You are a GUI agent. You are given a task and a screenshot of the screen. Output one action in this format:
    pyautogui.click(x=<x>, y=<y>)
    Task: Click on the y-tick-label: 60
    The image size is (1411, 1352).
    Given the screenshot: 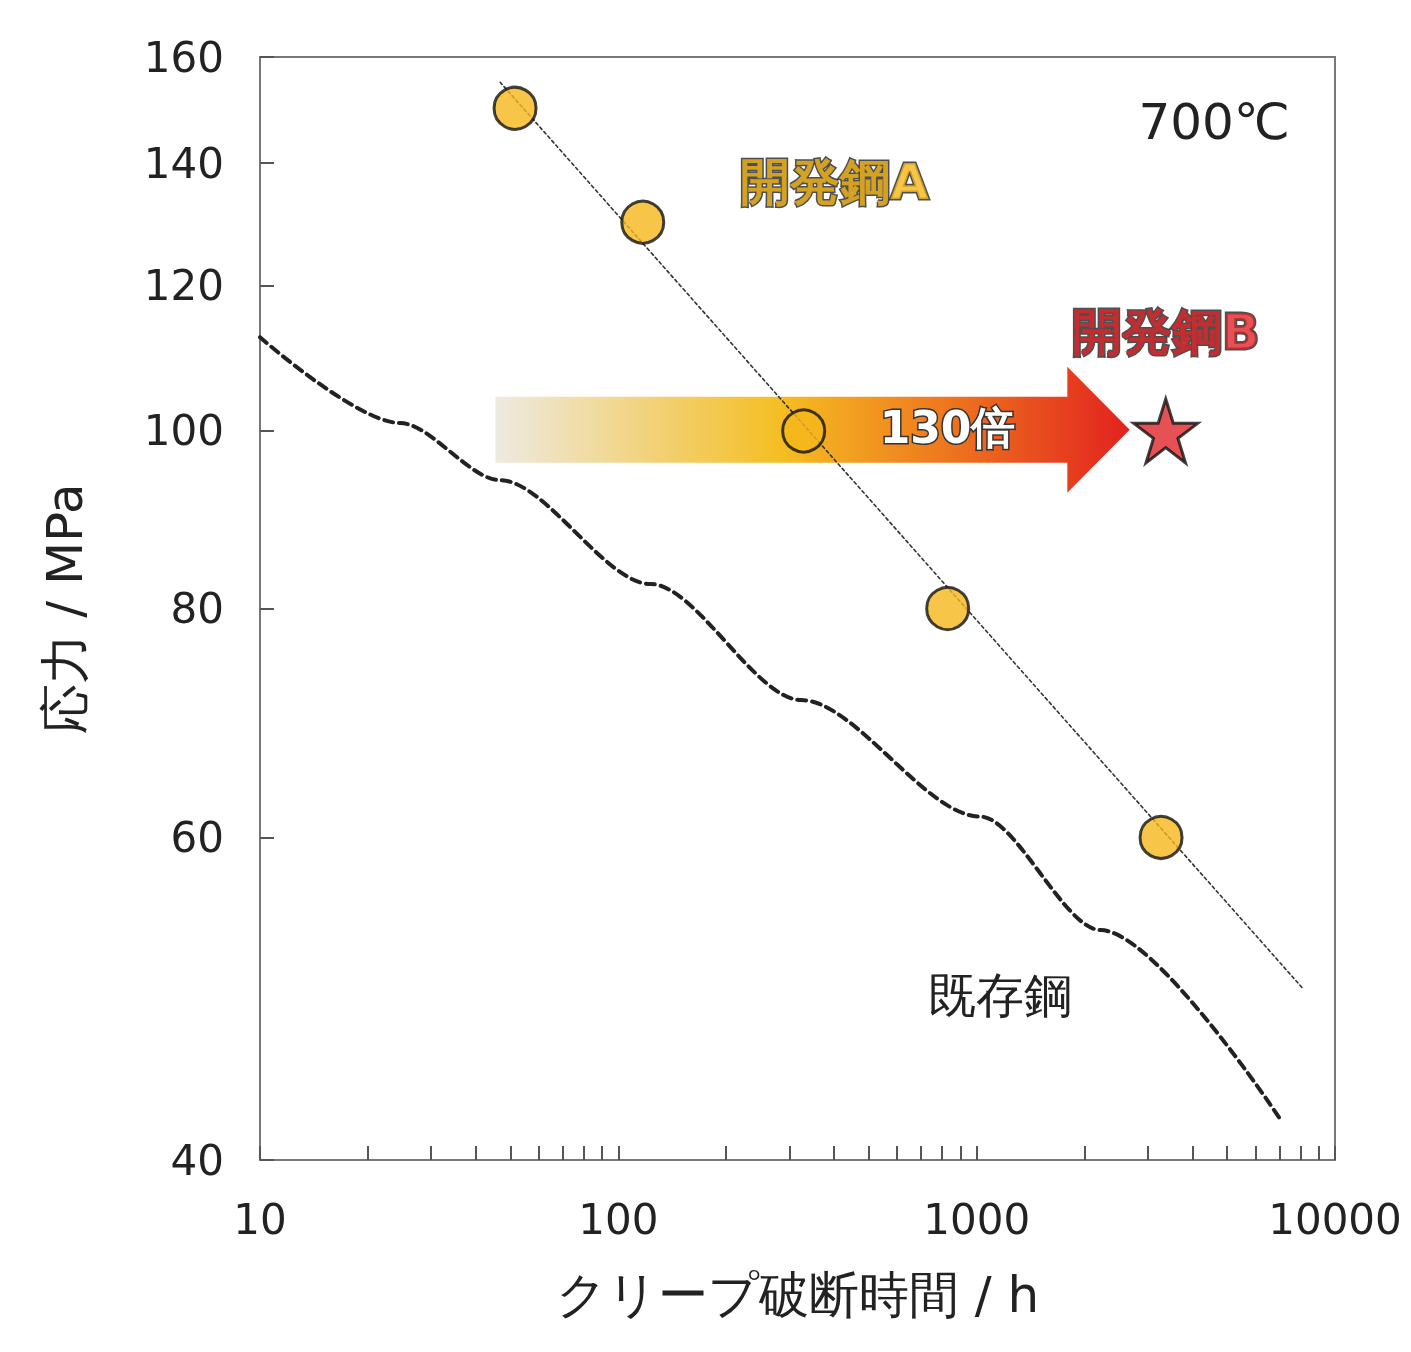 What is the action you would take?
    pyautogui.click(x=197, y=837)
    